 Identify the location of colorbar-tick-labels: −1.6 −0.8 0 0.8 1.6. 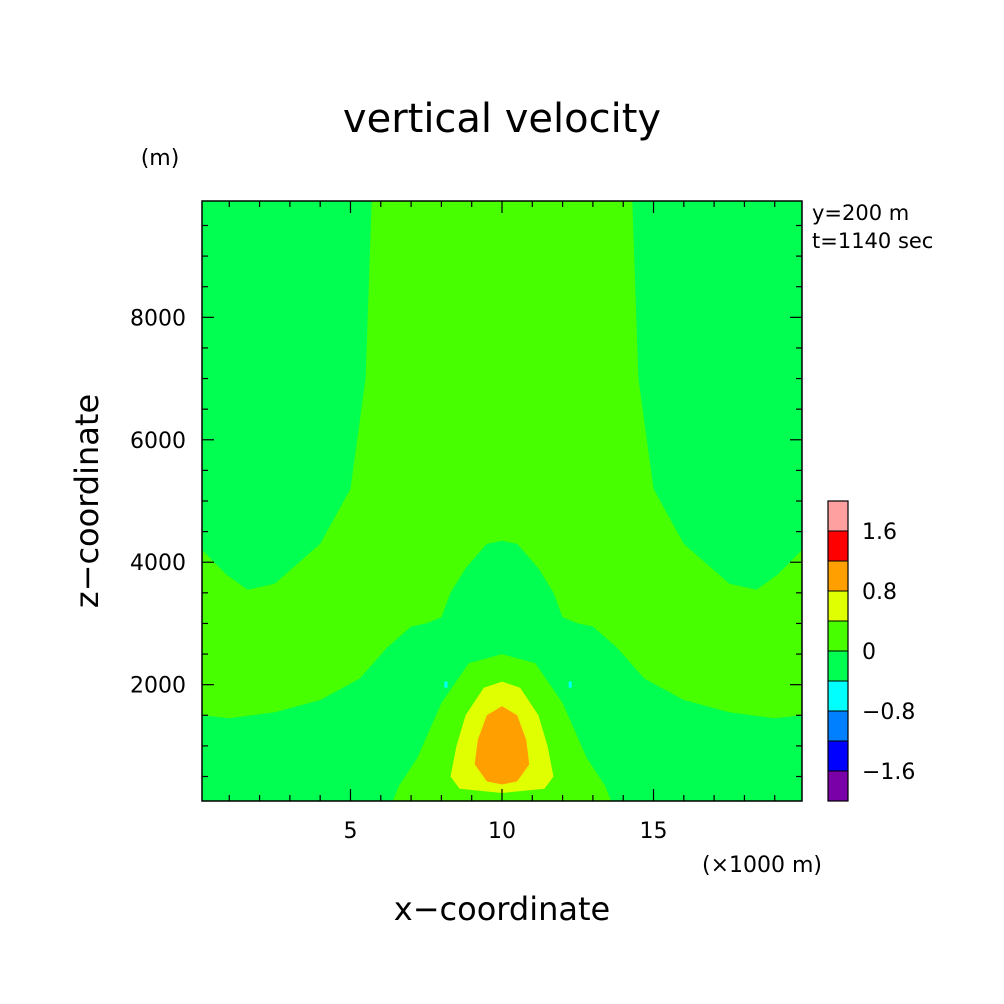
(888, 652).